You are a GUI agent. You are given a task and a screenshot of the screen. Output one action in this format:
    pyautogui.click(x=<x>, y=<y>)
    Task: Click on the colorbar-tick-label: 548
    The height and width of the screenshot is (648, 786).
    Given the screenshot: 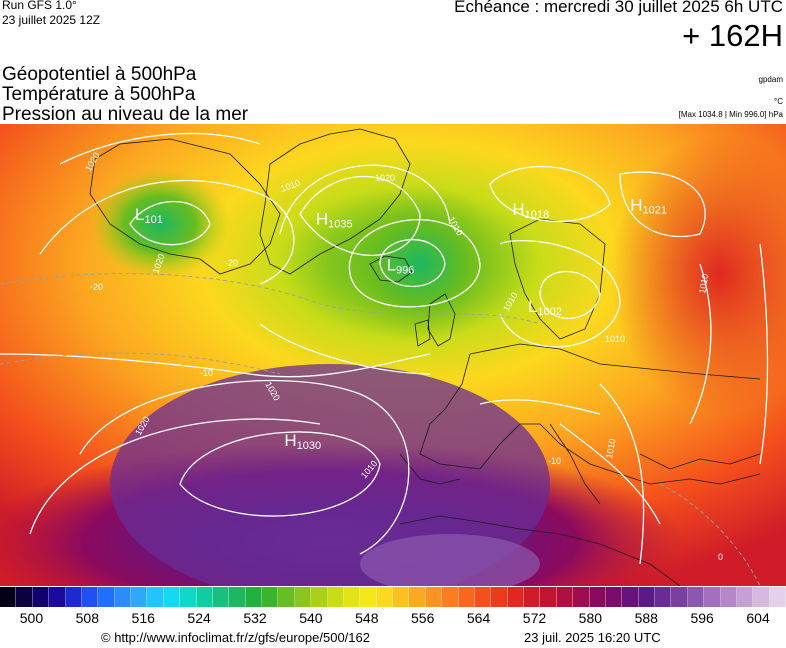 What is the action you would take?
    pyautogui.click(x=367, y=618)
    